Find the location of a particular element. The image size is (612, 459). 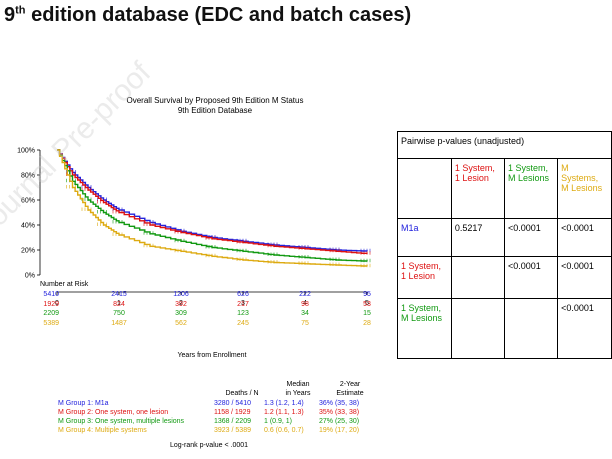

pvalue-row3-label: 1 System, M Lesions is located at coordinates (424, 328).